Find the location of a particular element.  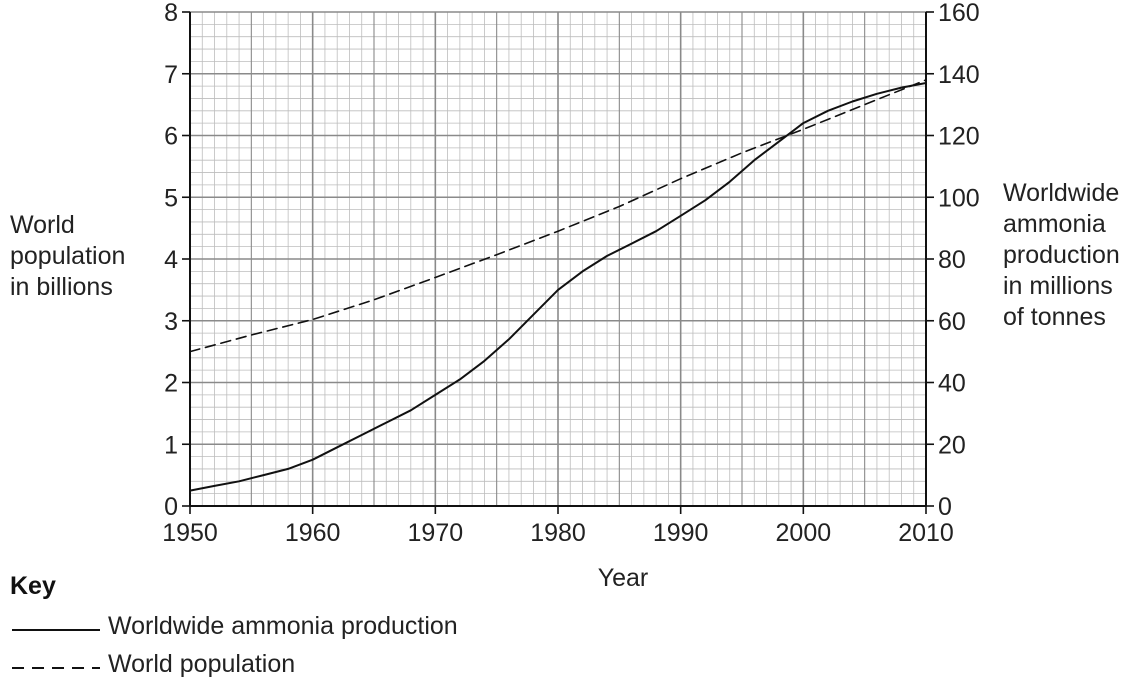

x-tick-label: 2010 is located at coordinates (926, 533).